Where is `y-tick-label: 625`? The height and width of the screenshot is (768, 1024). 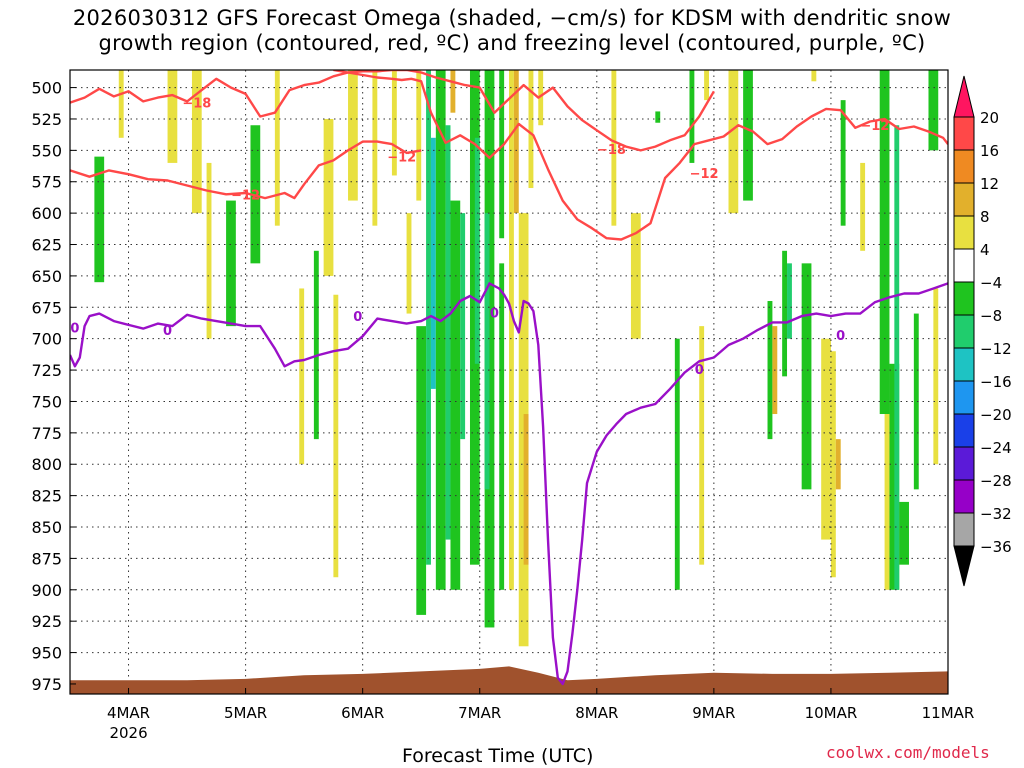 y-tick-label: 625 is located at coordinates (46, 245).